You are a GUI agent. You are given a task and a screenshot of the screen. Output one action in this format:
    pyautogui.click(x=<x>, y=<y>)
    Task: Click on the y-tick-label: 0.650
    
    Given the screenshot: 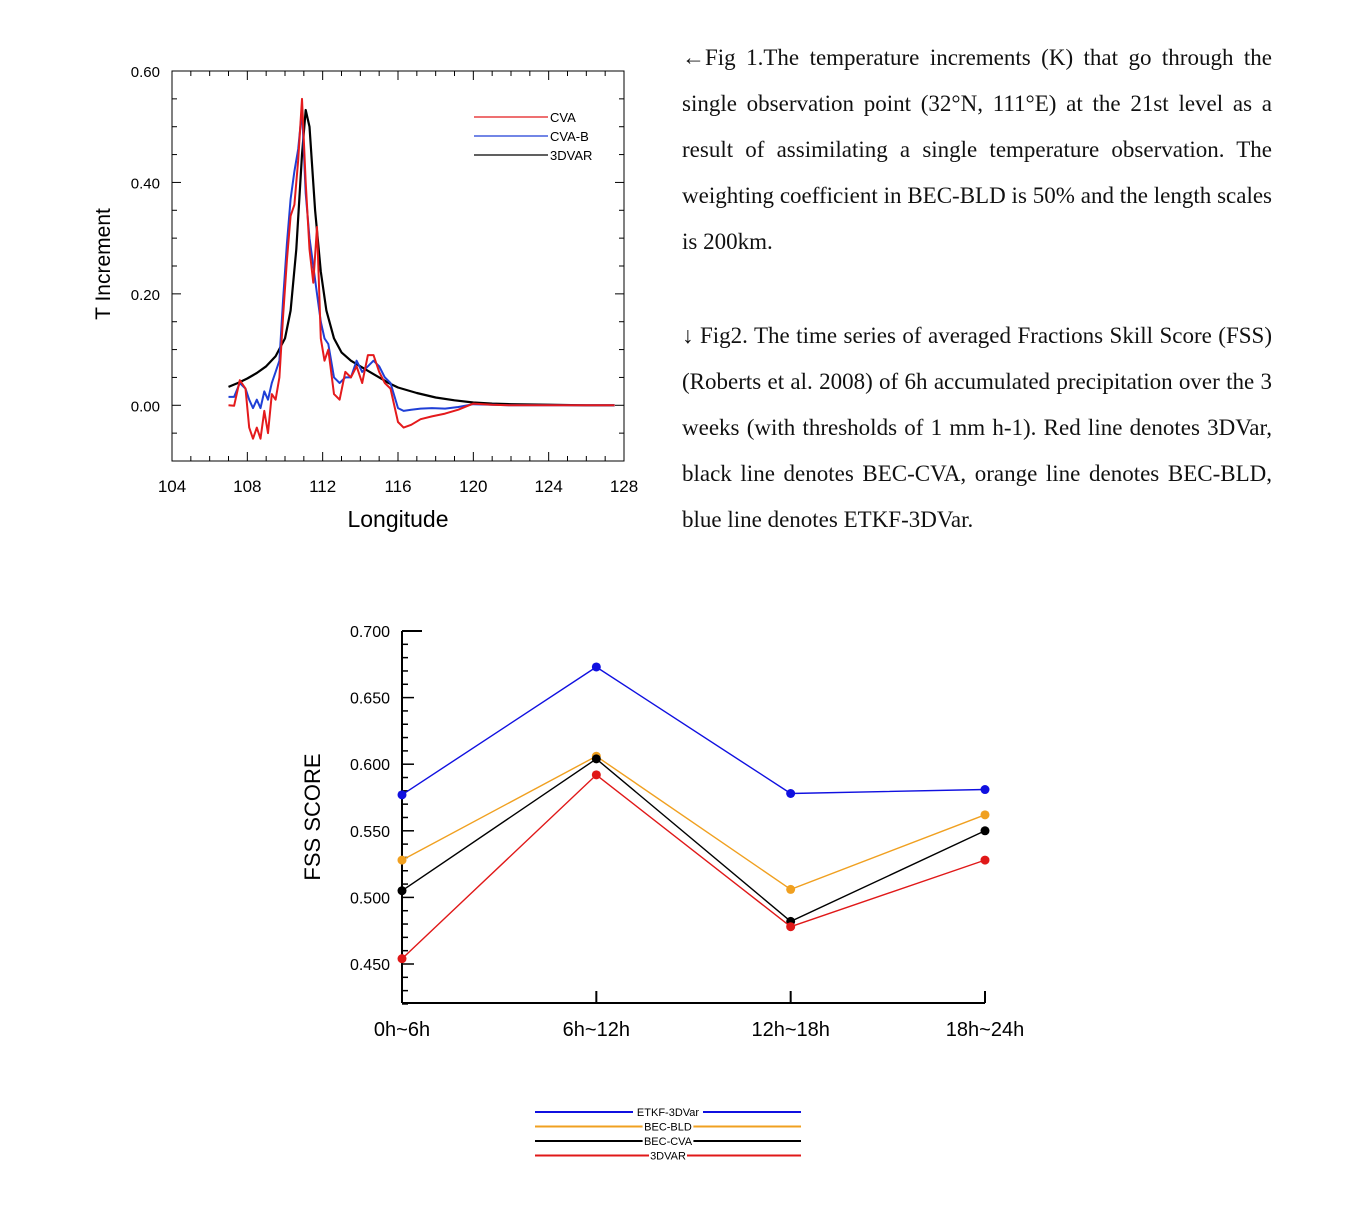 What is the action you would take?
    pyautogui.click(x=370, y=699)
    